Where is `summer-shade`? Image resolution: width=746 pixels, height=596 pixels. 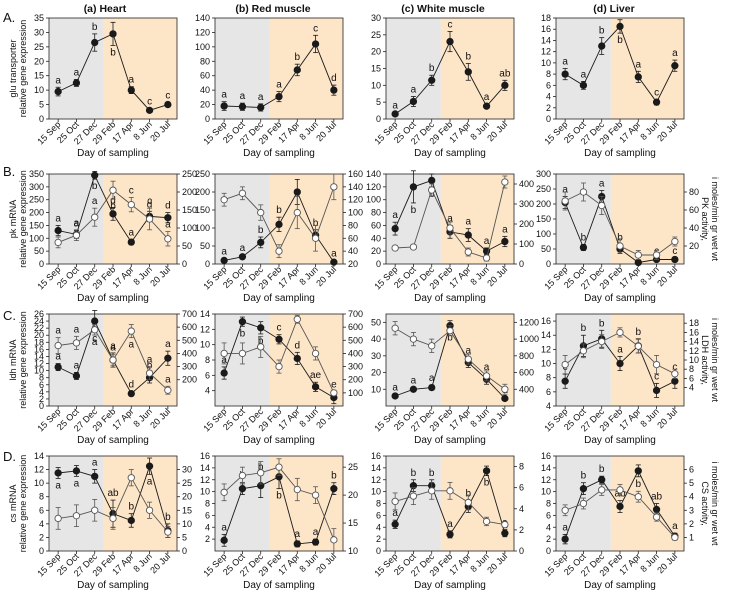 summer-shade is located at coordinates (306, 68).